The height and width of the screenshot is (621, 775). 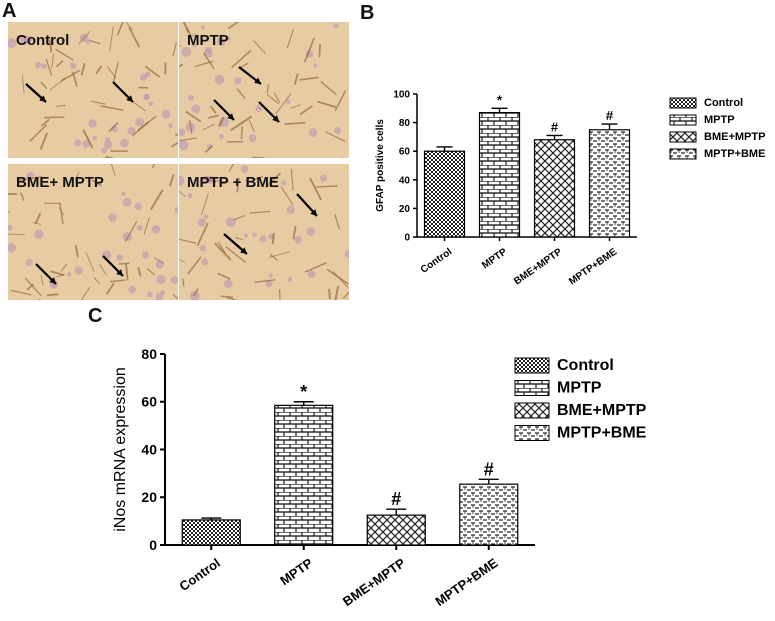 I want to click on micrograph-label: Control, so click(x=43, y=40).